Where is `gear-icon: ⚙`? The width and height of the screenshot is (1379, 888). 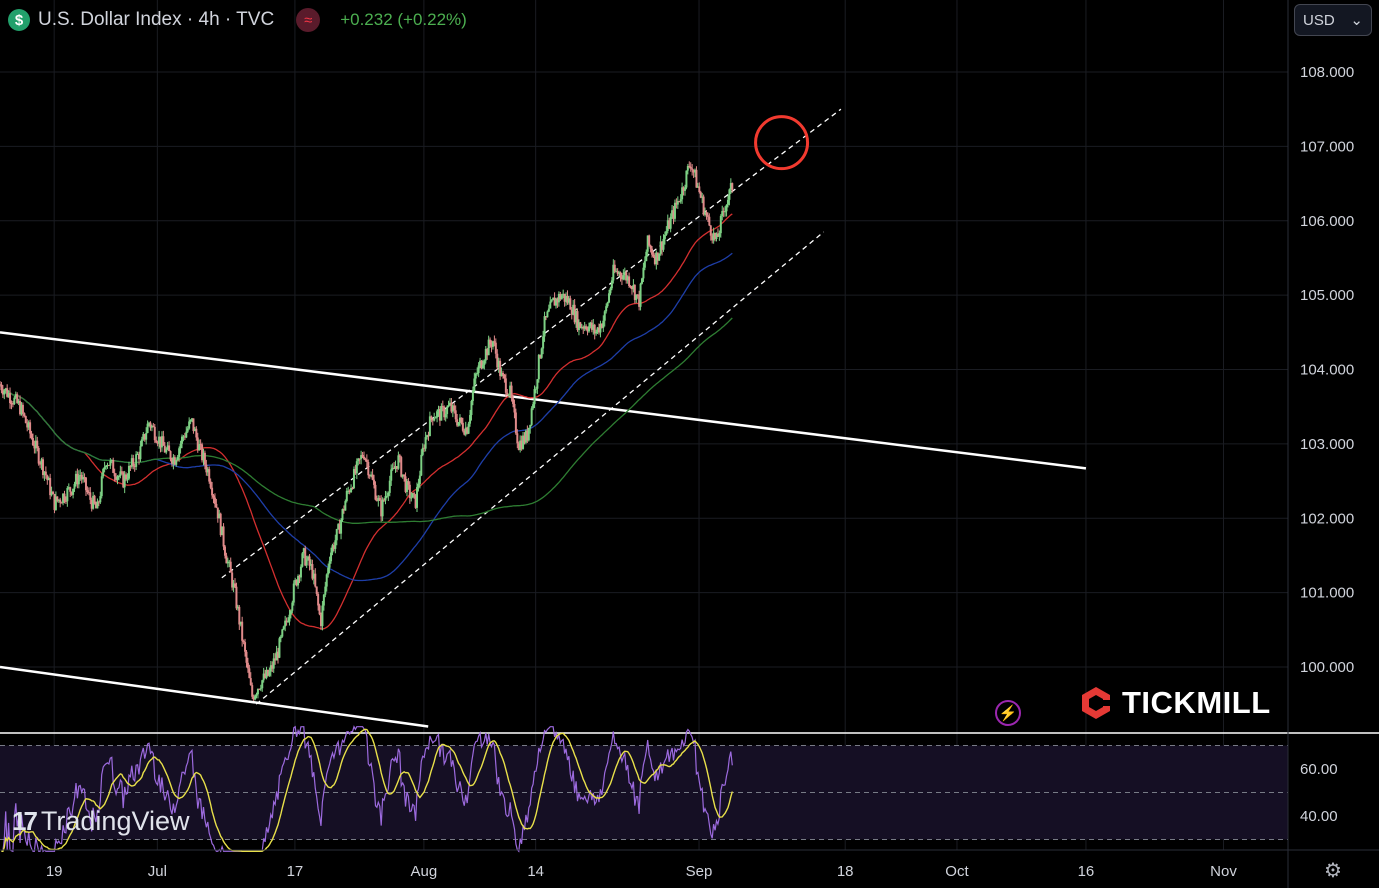 gear-icon: ⚙ is located at coordinates (1333, 871).